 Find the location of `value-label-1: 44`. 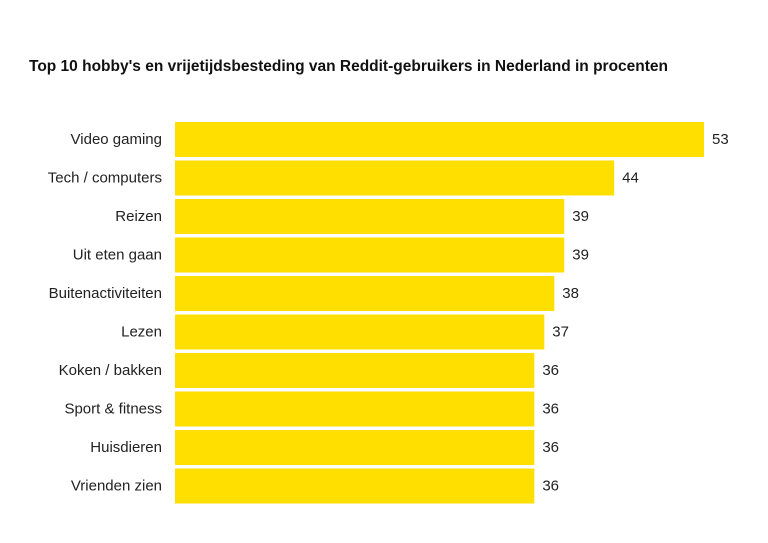

value-label-1: 44 is located at coordinates (630, 178).